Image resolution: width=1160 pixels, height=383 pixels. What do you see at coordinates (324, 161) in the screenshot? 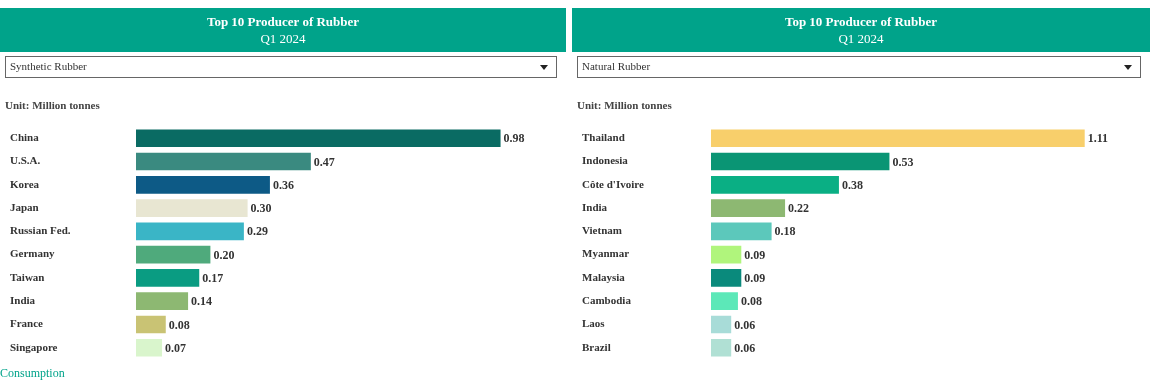
I see `data-label: 0.47` at bounding box center [324, 161].